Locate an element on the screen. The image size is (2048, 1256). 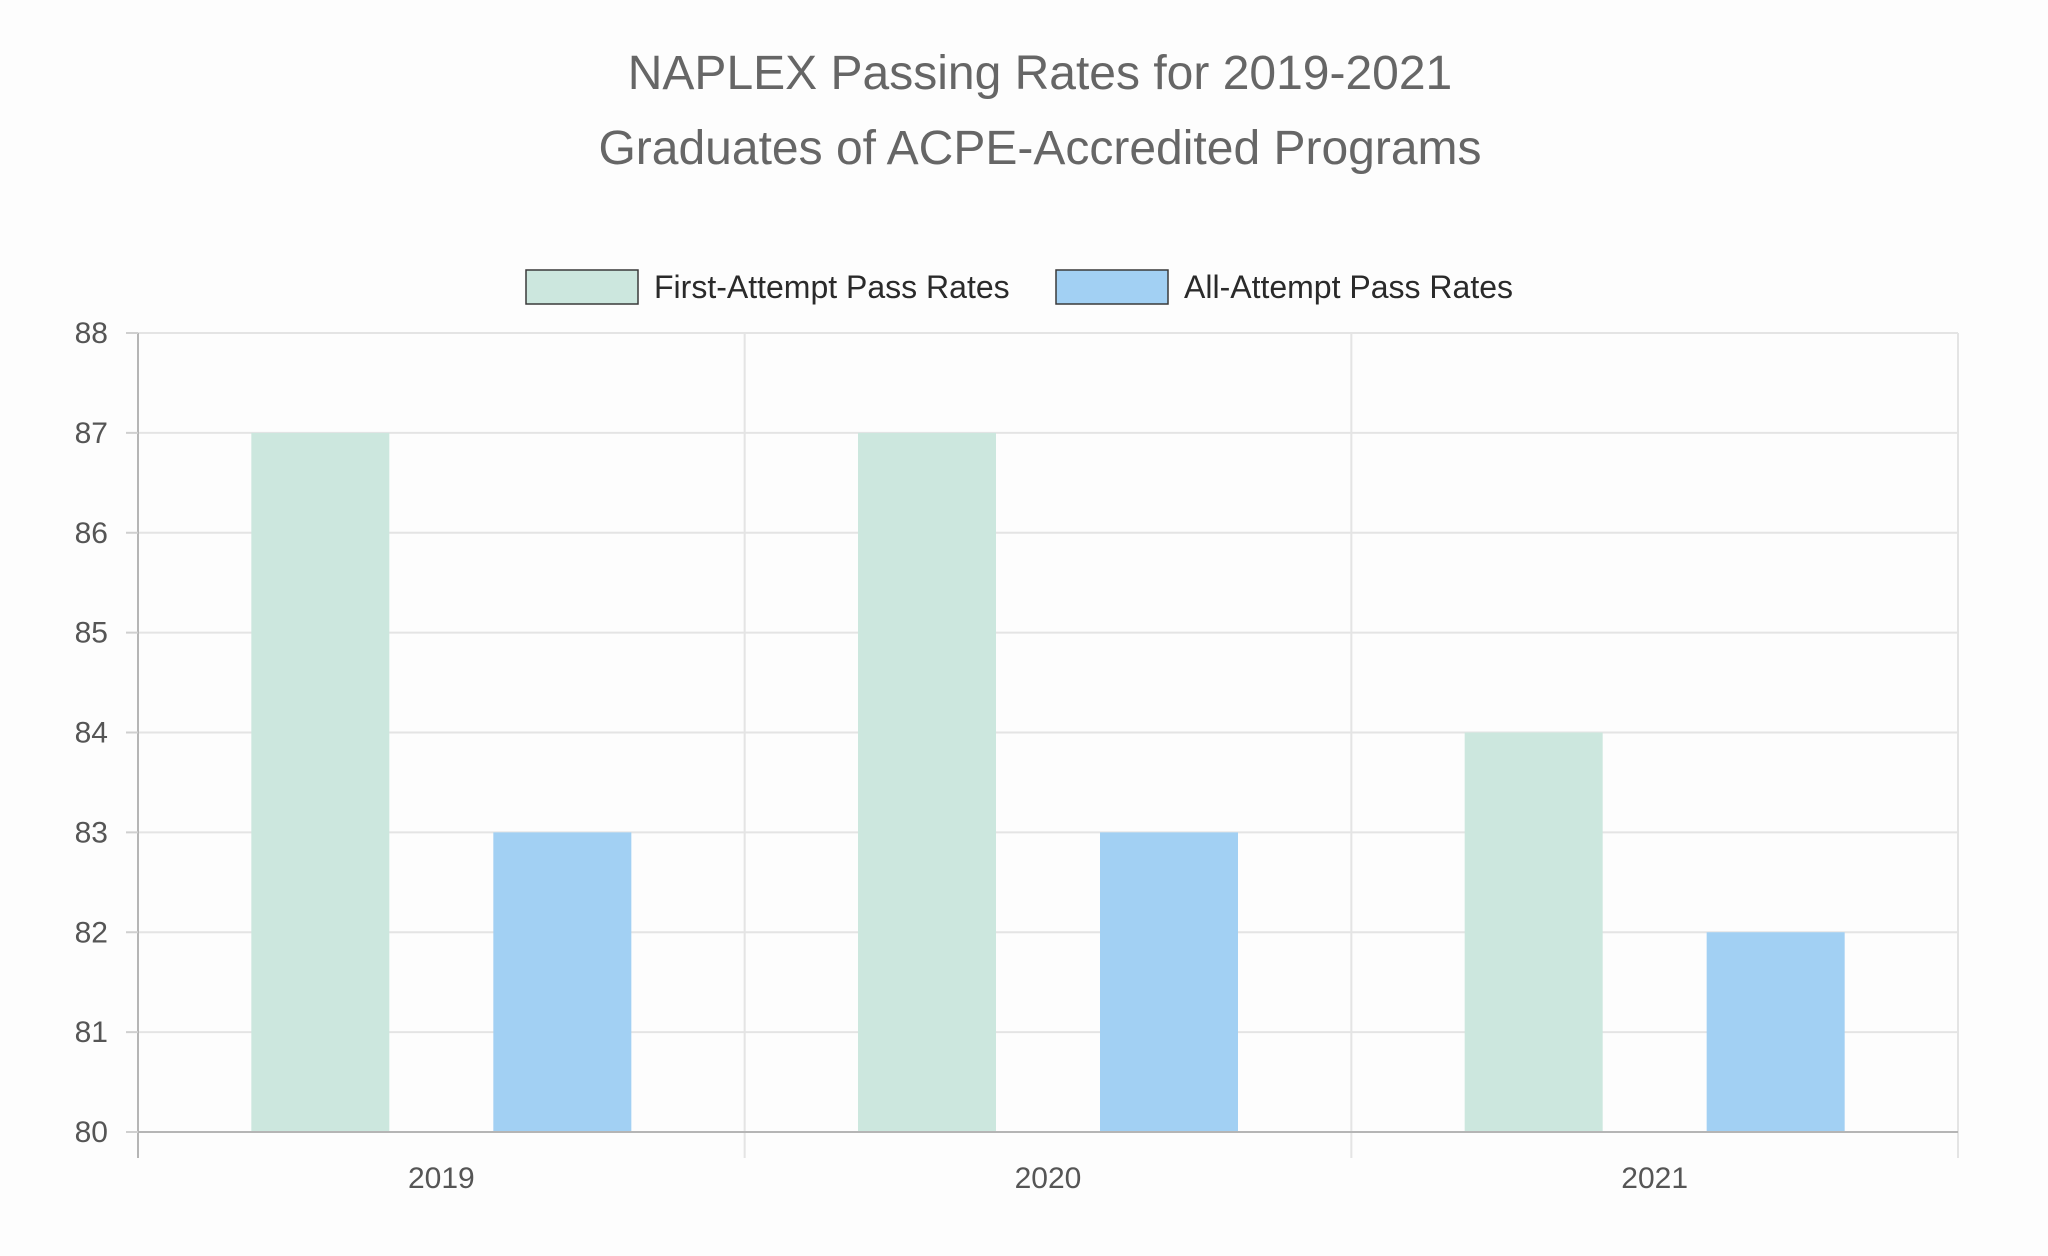
y-tick-label: 80 is located at coordinates (91, 1132).